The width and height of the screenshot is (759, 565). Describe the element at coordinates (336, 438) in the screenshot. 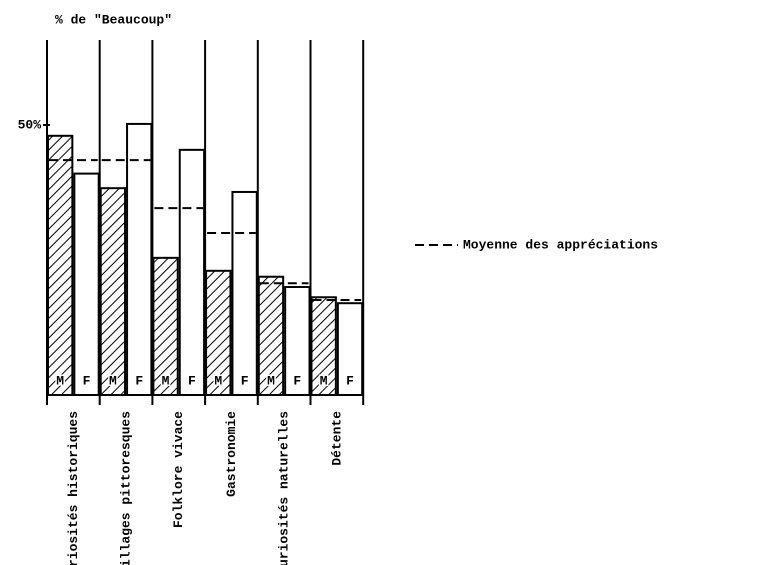

I see `x-tick-label: Détente` at that location.